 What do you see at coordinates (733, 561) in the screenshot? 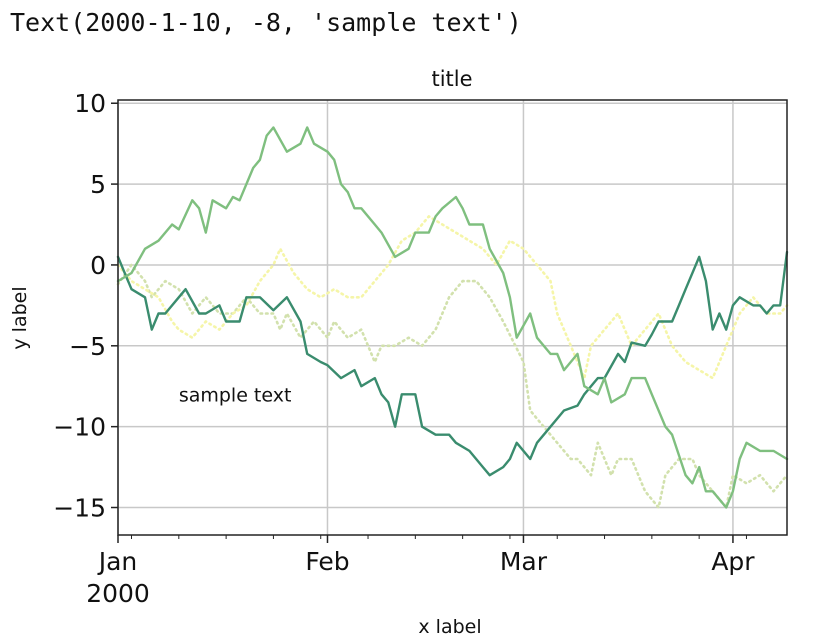
I see `x-tick-label: Apr` at bounding box center [733, 561].